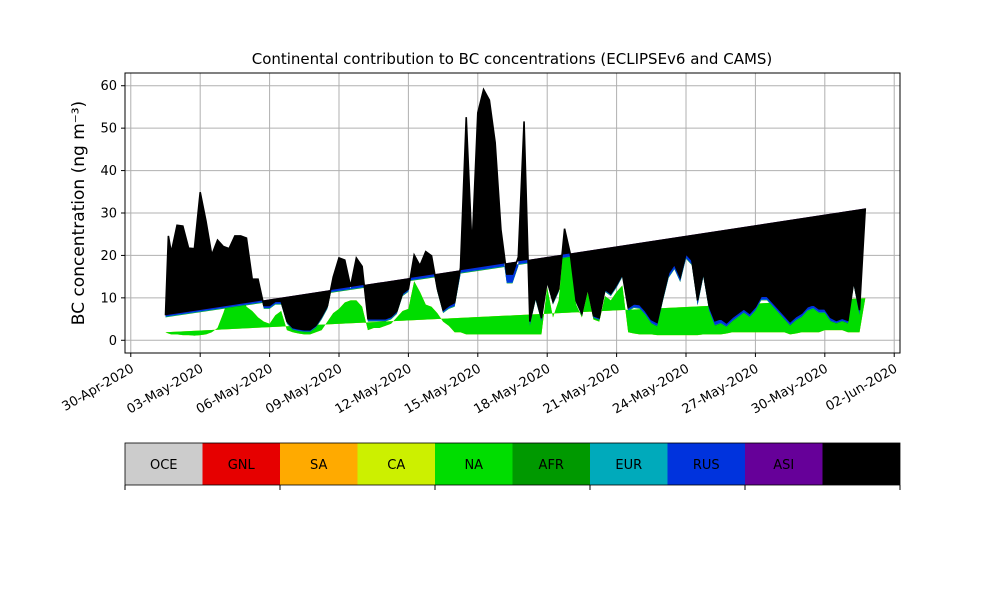 This screenshot has width=1000, height=604. I want to click on legend-label-afr: AFR, so click(551, 465).